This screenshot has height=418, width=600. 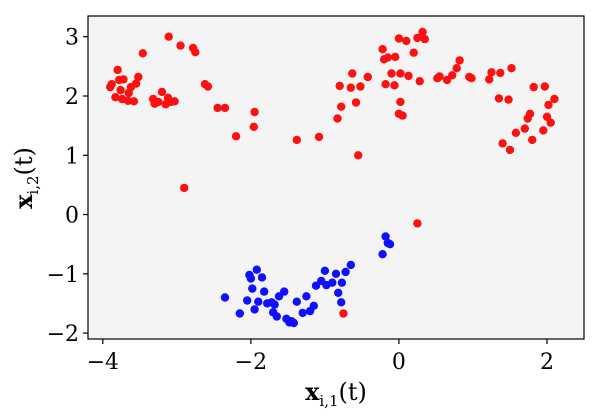 I want to click on x-tick-label: 0, so click(x=399, y=362).